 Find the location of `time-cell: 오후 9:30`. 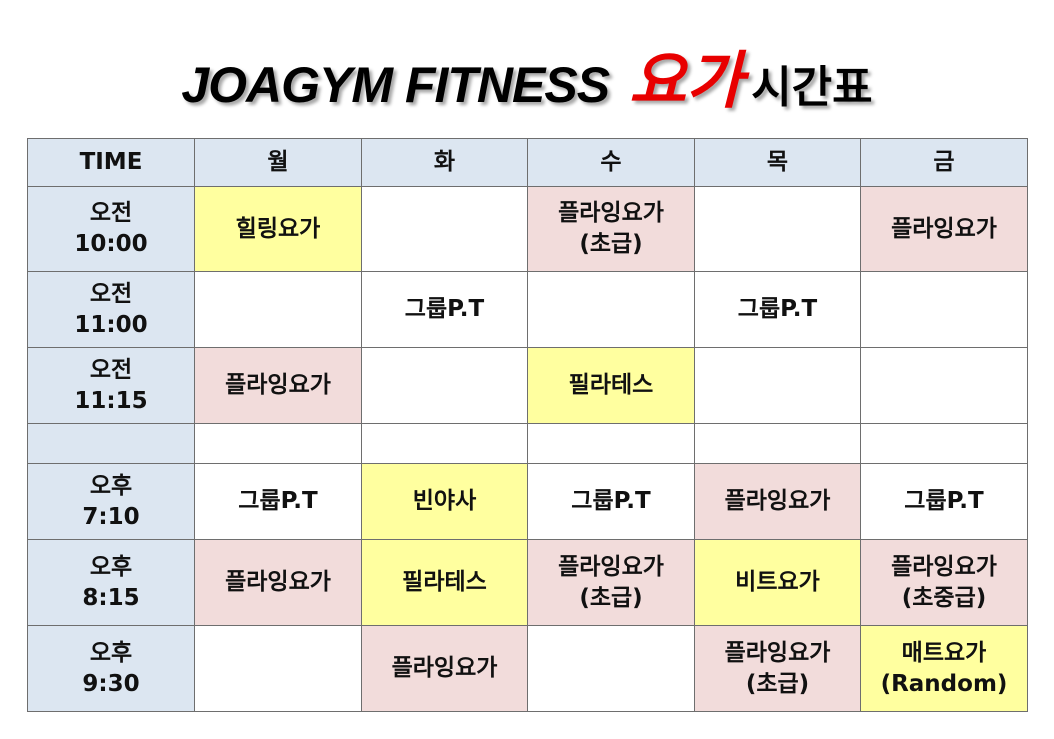

time-cell: 오후 9:30 is located at coordinates (111, 668).